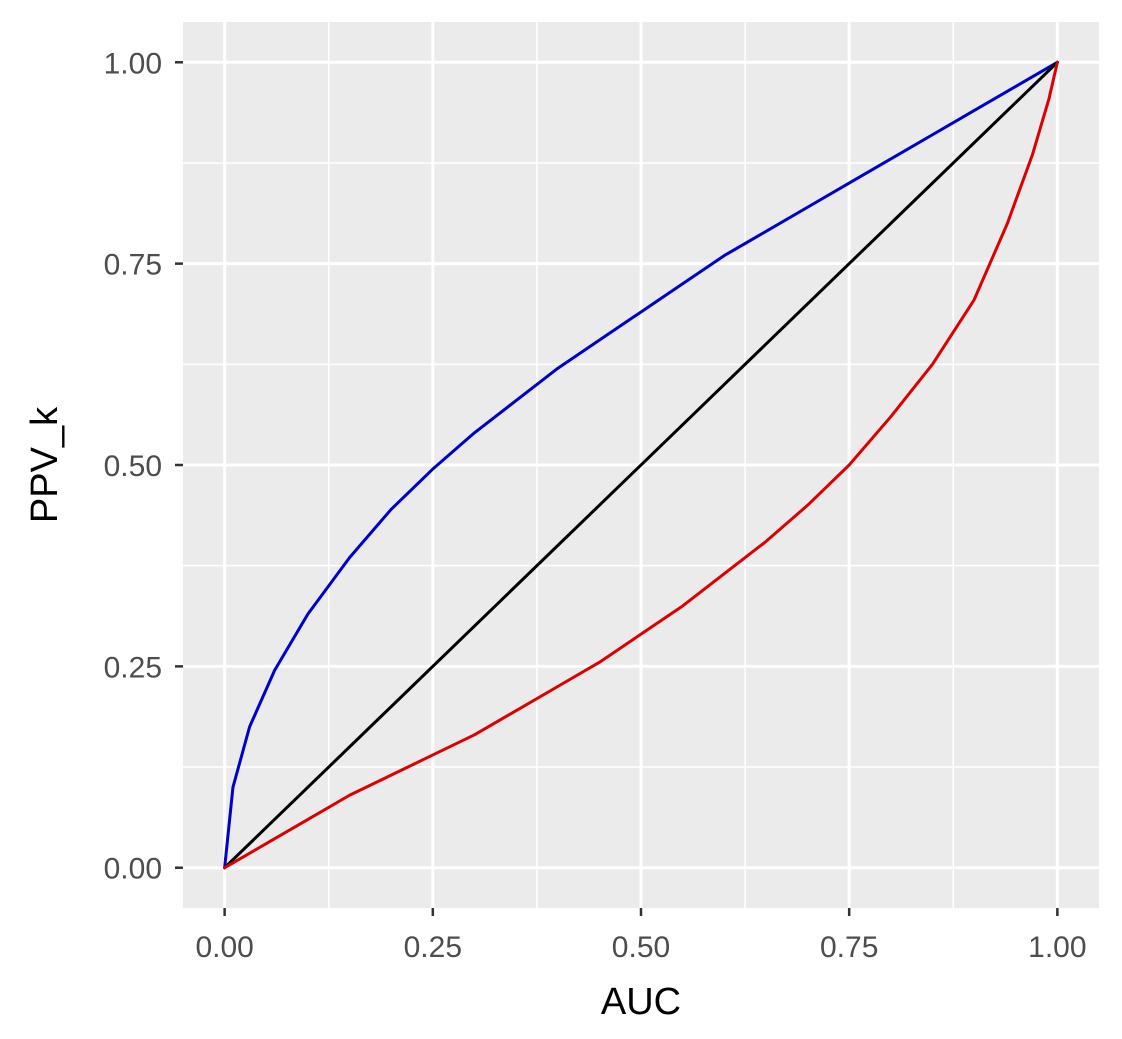 The image size is (1122, 1039). Describe the element at coordinates (1057, 947) in the screenshot. I see `x-tick-label: 1.00` at that location.